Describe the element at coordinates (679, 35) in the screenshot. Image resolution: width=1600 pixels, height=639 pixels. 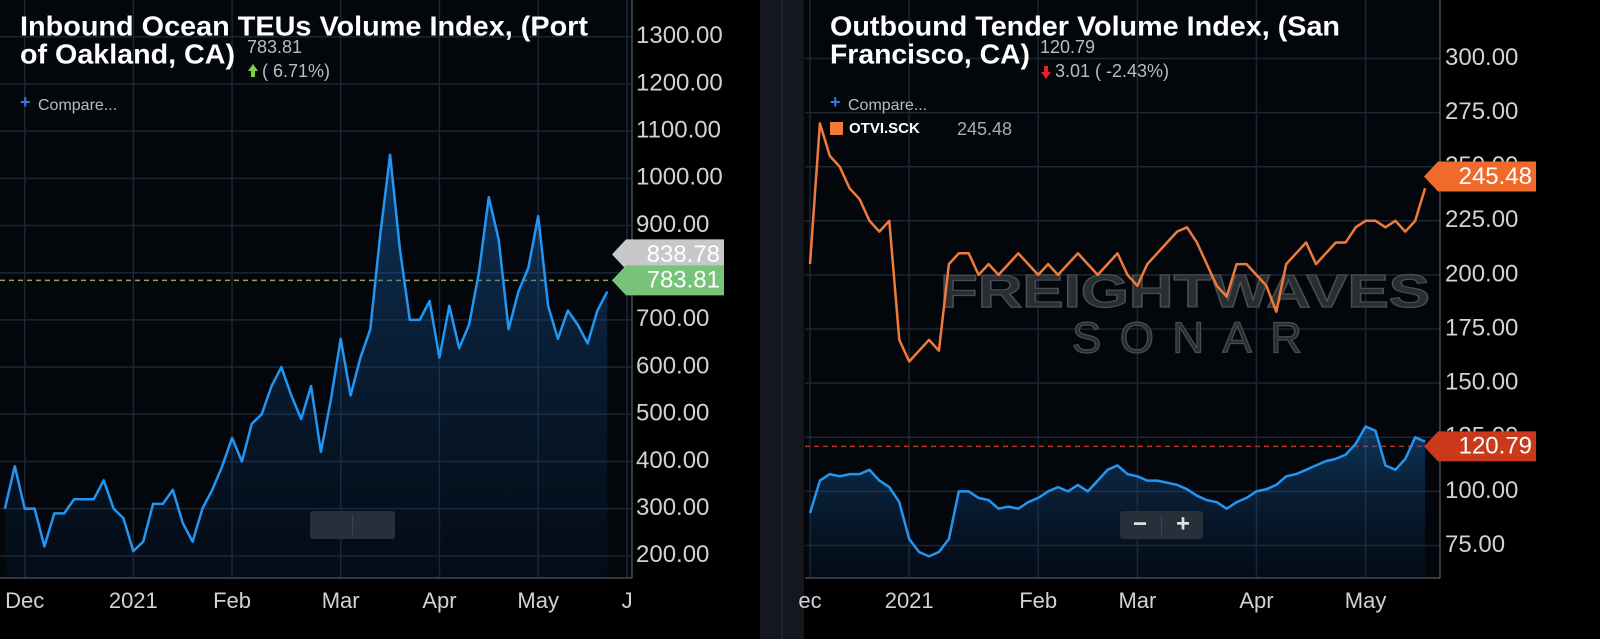
I see `y-tick-label: 1300.00` at that location.